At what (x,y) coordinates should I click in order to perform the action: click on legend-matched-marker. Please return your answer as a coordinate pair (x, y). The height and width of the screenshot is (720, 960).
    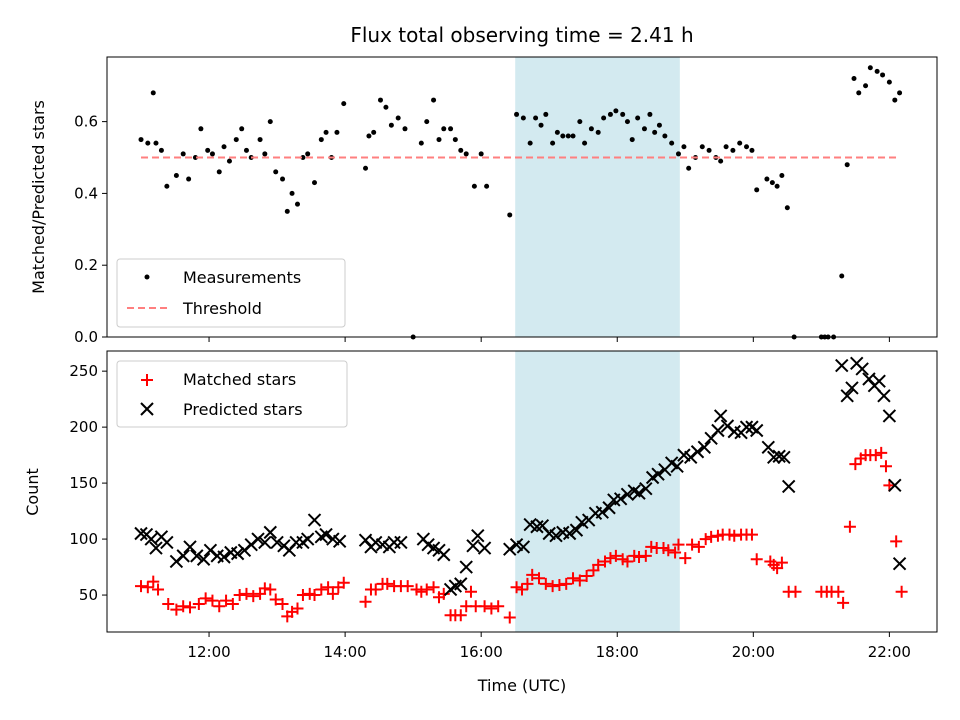
    Looking at the image, I should click on (147, 380).